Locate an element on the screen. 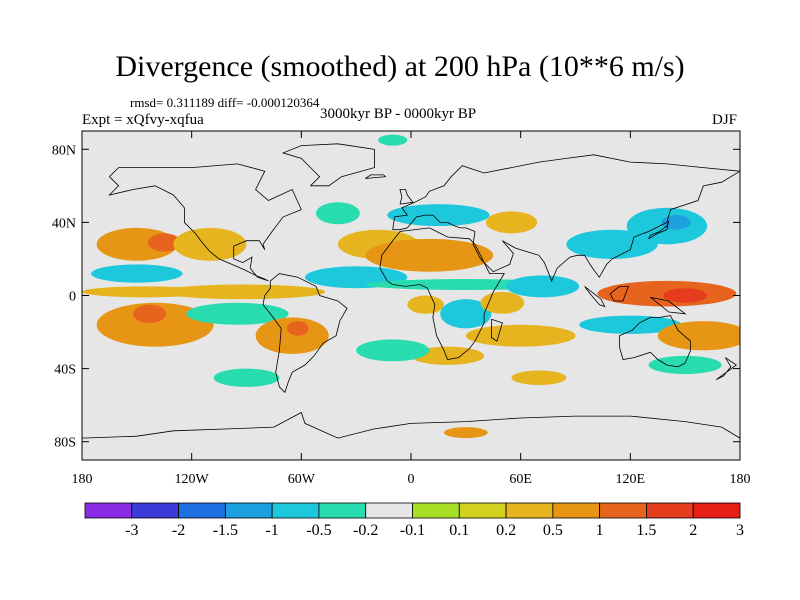 Image resolution: width=800 pixels, height=600 pixels. colorbar-label-10: 1 is located at coordinates (600, 530).